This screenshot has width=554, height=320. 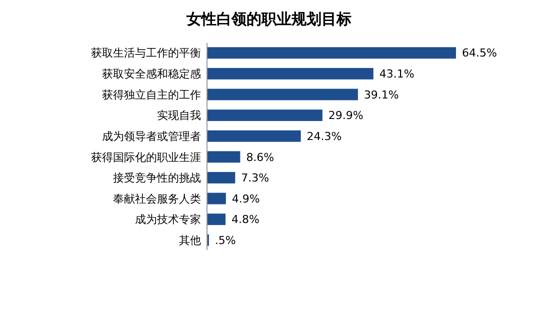 I want to click on y-tick-label: 获取生活与工作的平衡, so click(x=146, y=53).